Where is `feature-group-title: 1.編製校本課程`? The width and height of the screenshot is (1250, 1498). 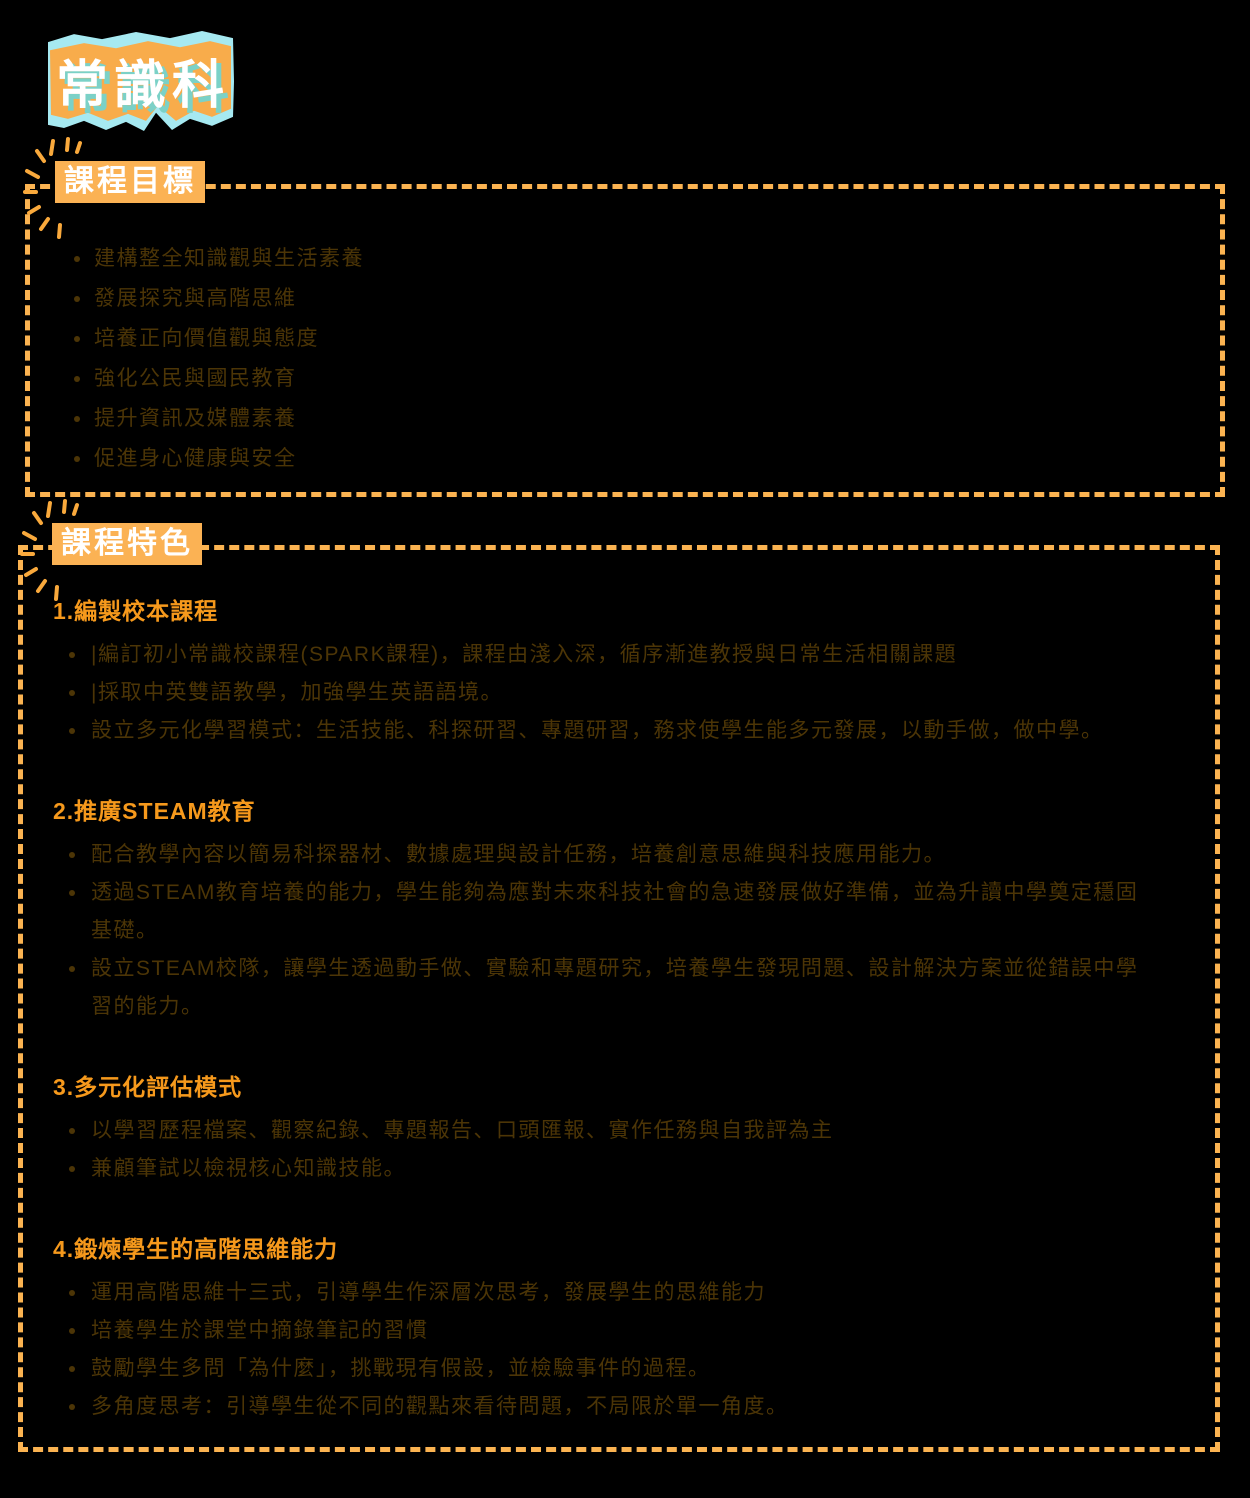
feature-group-title: 1.編製校本課程 is located at coordinates (136, 611).